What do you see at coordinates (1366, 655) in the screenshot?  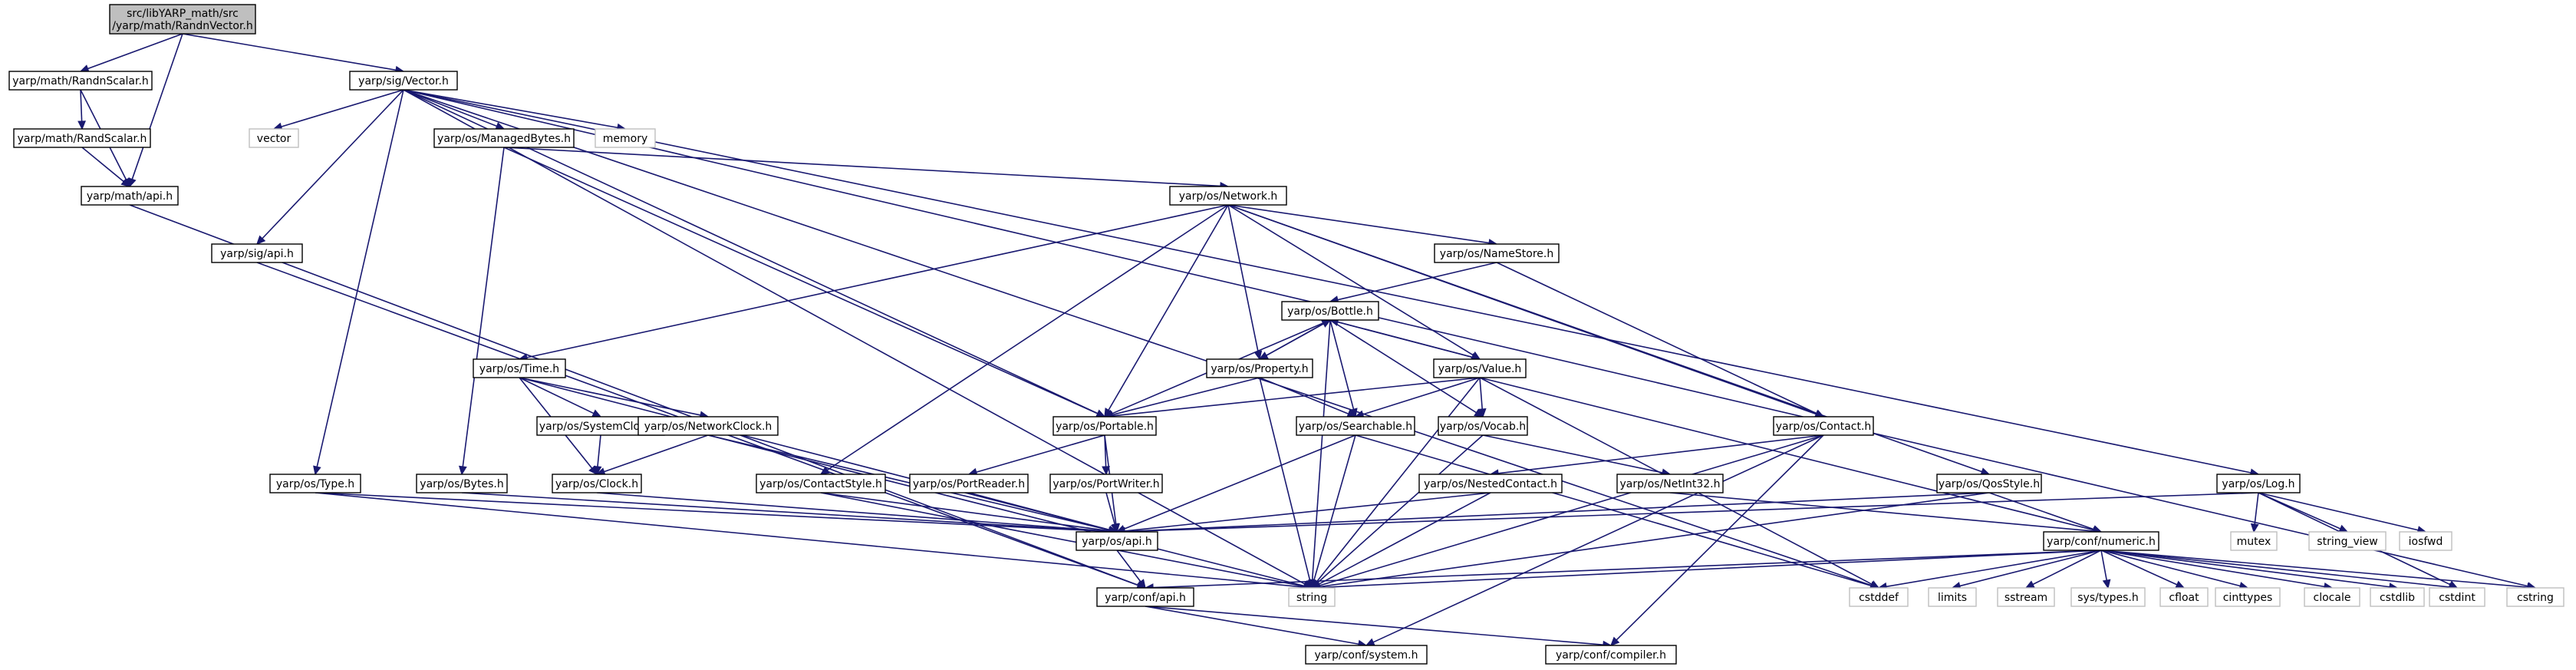 I see `node-confsystem: yarp/conf/system.h` at bounding box center [1366, 655].